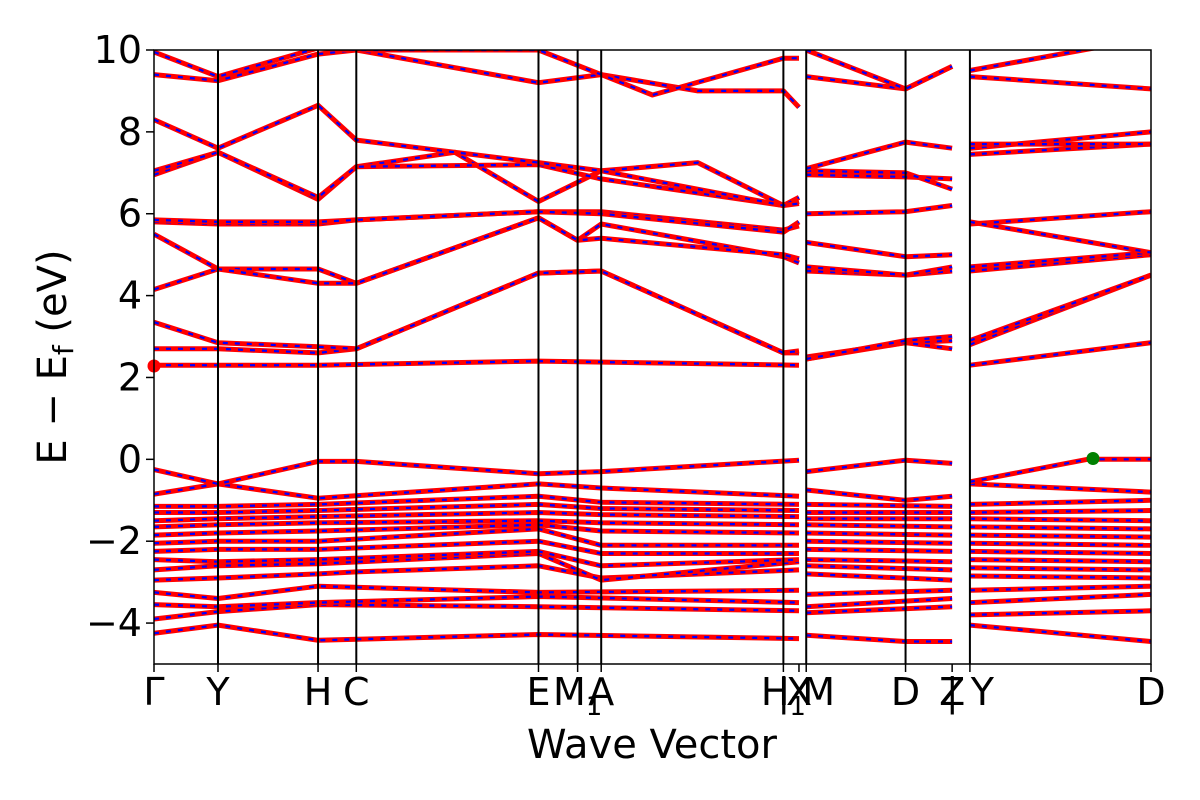 The width and height of the screenshot is (1200, 800). I want to click on band-1-seg-0-overlay, so click(477, 612).